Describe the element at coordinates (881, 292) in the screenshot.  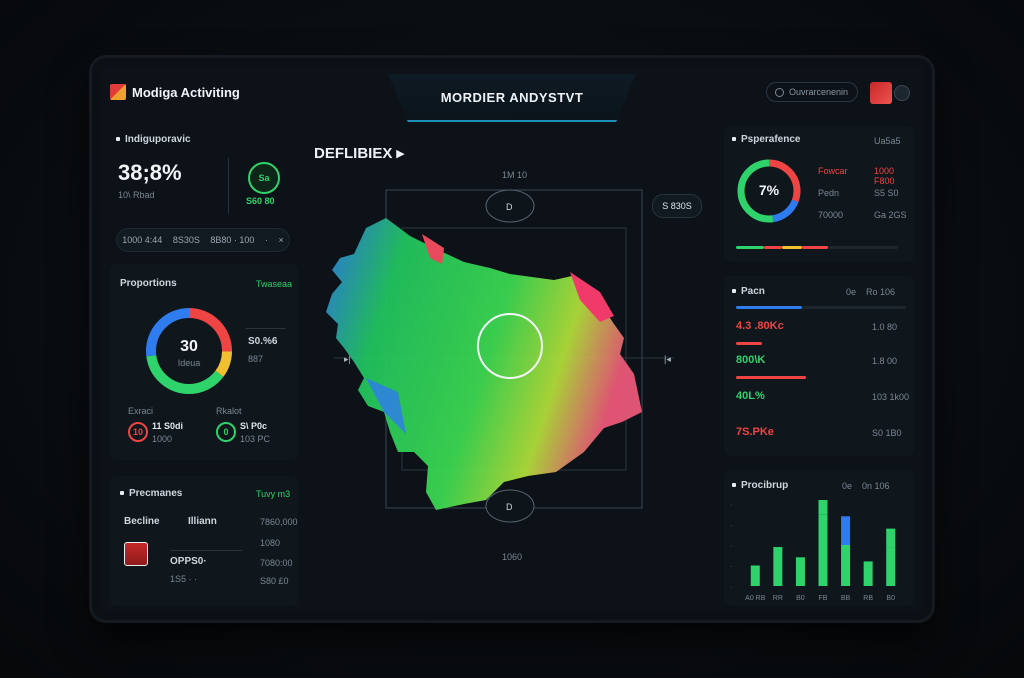
I see `pacn-tab: Ro 106` at that location.